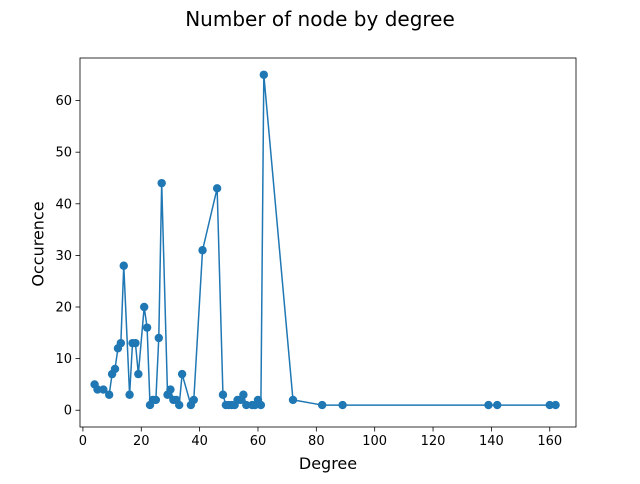 The width and height of the screenshot is (640, 484). What do you see at coordinates (68, 411) in the screenshot?
I see `y-tick-label: 0` at bounding box center [68, 411].